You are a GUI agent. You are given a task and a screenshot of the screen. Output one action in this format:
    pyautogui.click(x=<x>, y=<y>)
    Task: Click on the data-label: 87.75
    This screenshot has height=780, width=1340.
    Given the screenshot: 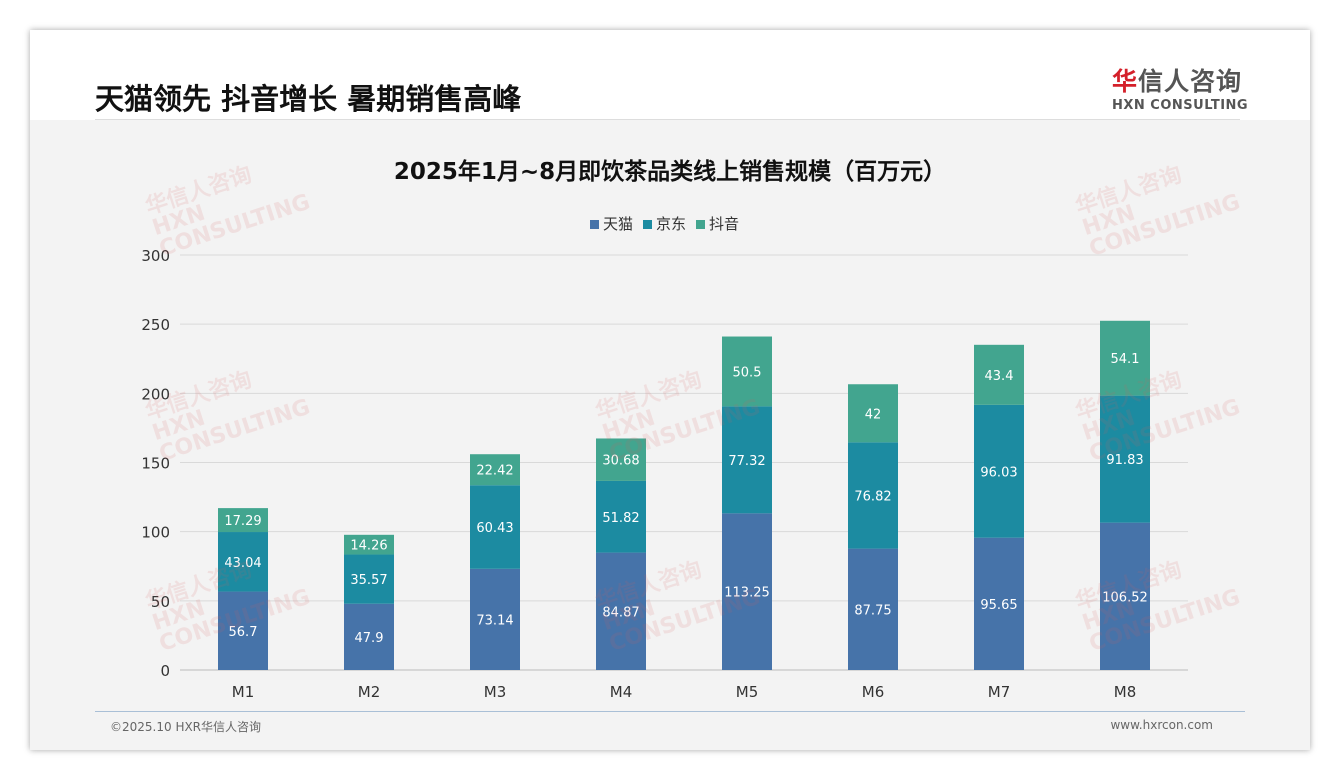 What is the action you would take?
    pyautogui.click(x=872, y=610)
    